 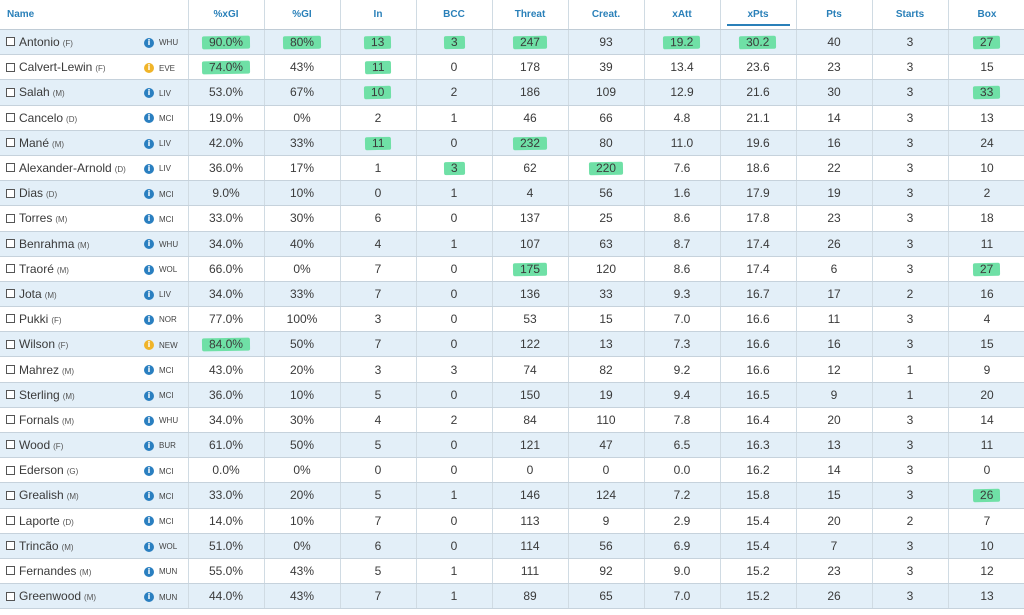 I want to click on player-name: Ederson, so click(x=41, y=470).